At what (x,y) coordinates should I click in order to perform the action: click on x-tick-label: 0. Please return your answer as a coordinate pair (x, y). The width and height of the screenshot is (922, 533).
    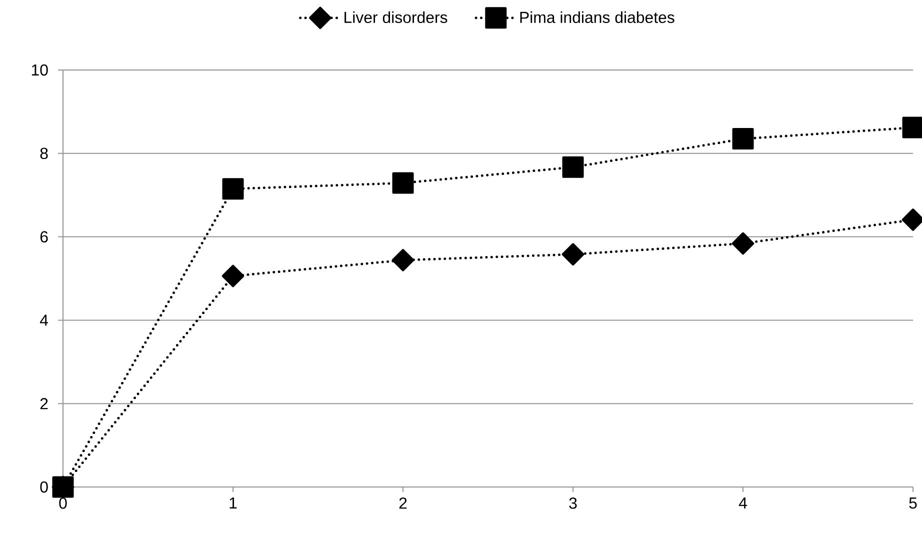
    Looking at the image, I should click on (63, 503).